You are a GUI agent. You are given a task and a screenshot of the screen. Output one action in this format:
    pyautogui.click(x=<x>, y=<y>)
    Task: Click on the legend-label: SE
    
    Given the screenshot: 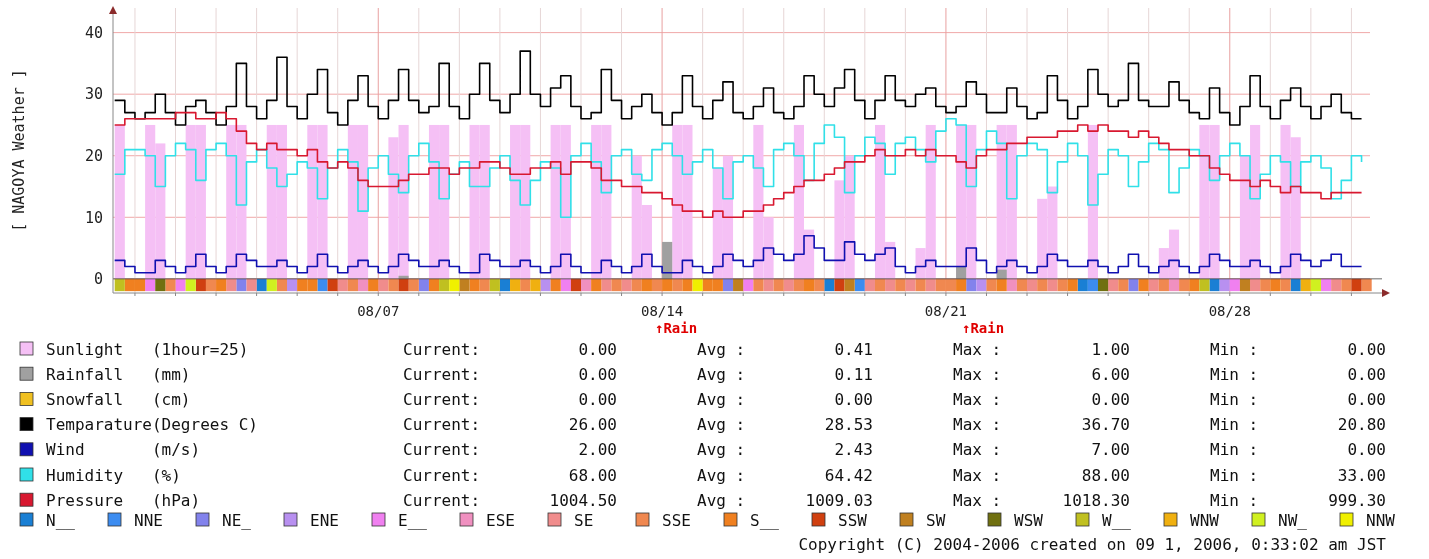 What is the action you would take?
    pyautogui.click(x=584, y=520)
    